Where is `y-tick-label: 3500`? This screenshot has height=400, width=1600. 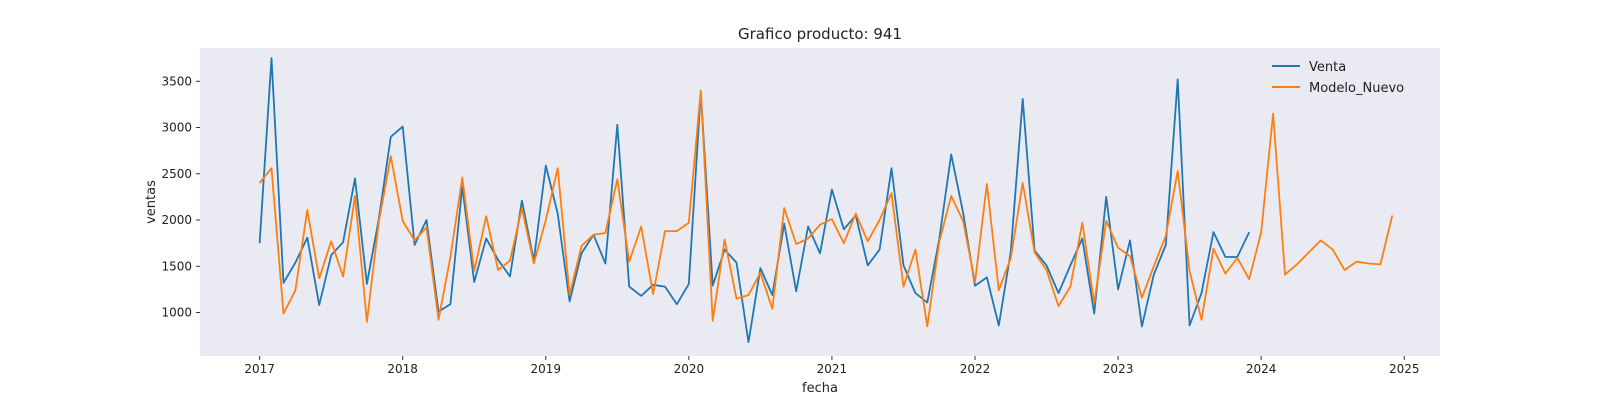 y-tick-label: 3500 is located at coordinates (176, 81).